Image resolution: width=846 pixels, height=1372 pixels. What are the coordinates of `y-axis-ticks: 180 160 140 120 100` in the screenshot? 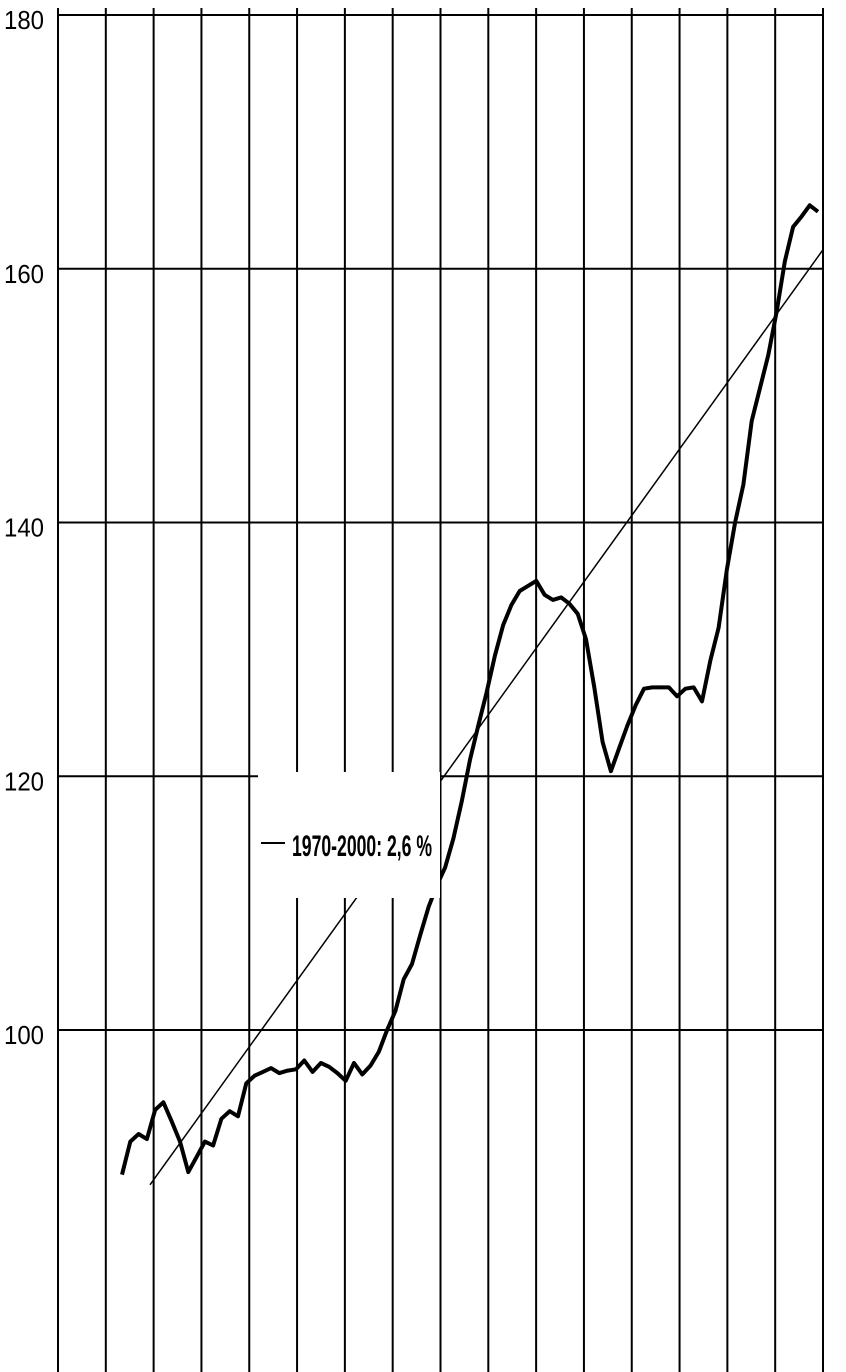 It's located at (24, 527).